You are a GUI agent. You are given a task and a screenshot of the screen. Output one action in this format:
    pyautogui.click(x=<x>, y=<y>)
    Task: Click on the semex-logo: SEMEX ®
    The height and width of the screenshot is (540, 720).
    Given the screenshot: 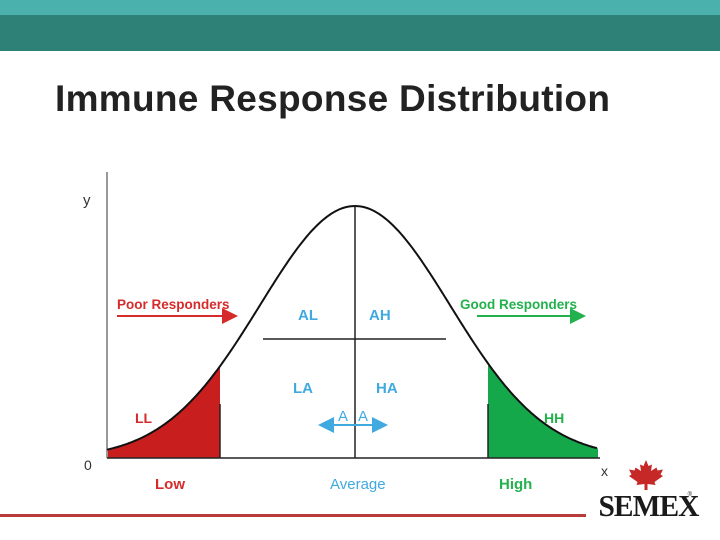 What is the action you would take?
    pyautogui.click(x=648, y=491)
    